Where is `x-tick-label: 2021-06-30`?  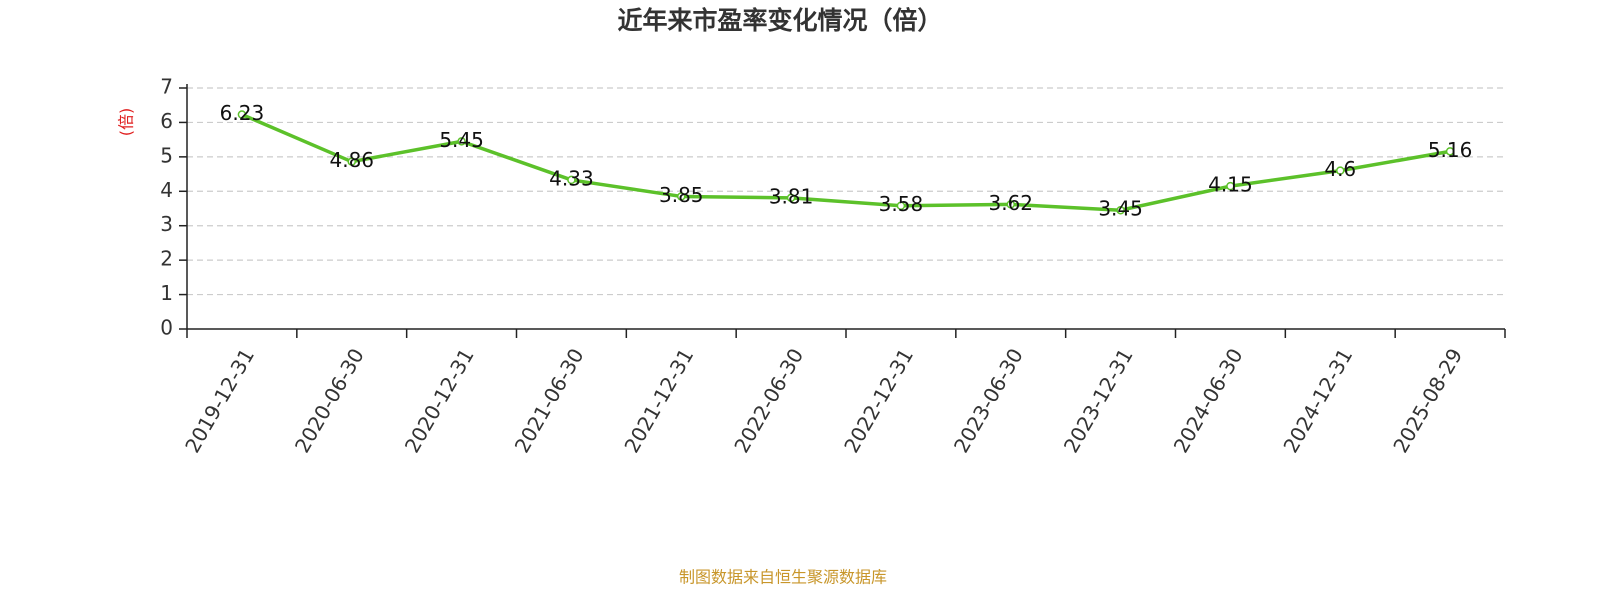 x-tick-label: 2021-06-30 is located at coordinates (549, 400).